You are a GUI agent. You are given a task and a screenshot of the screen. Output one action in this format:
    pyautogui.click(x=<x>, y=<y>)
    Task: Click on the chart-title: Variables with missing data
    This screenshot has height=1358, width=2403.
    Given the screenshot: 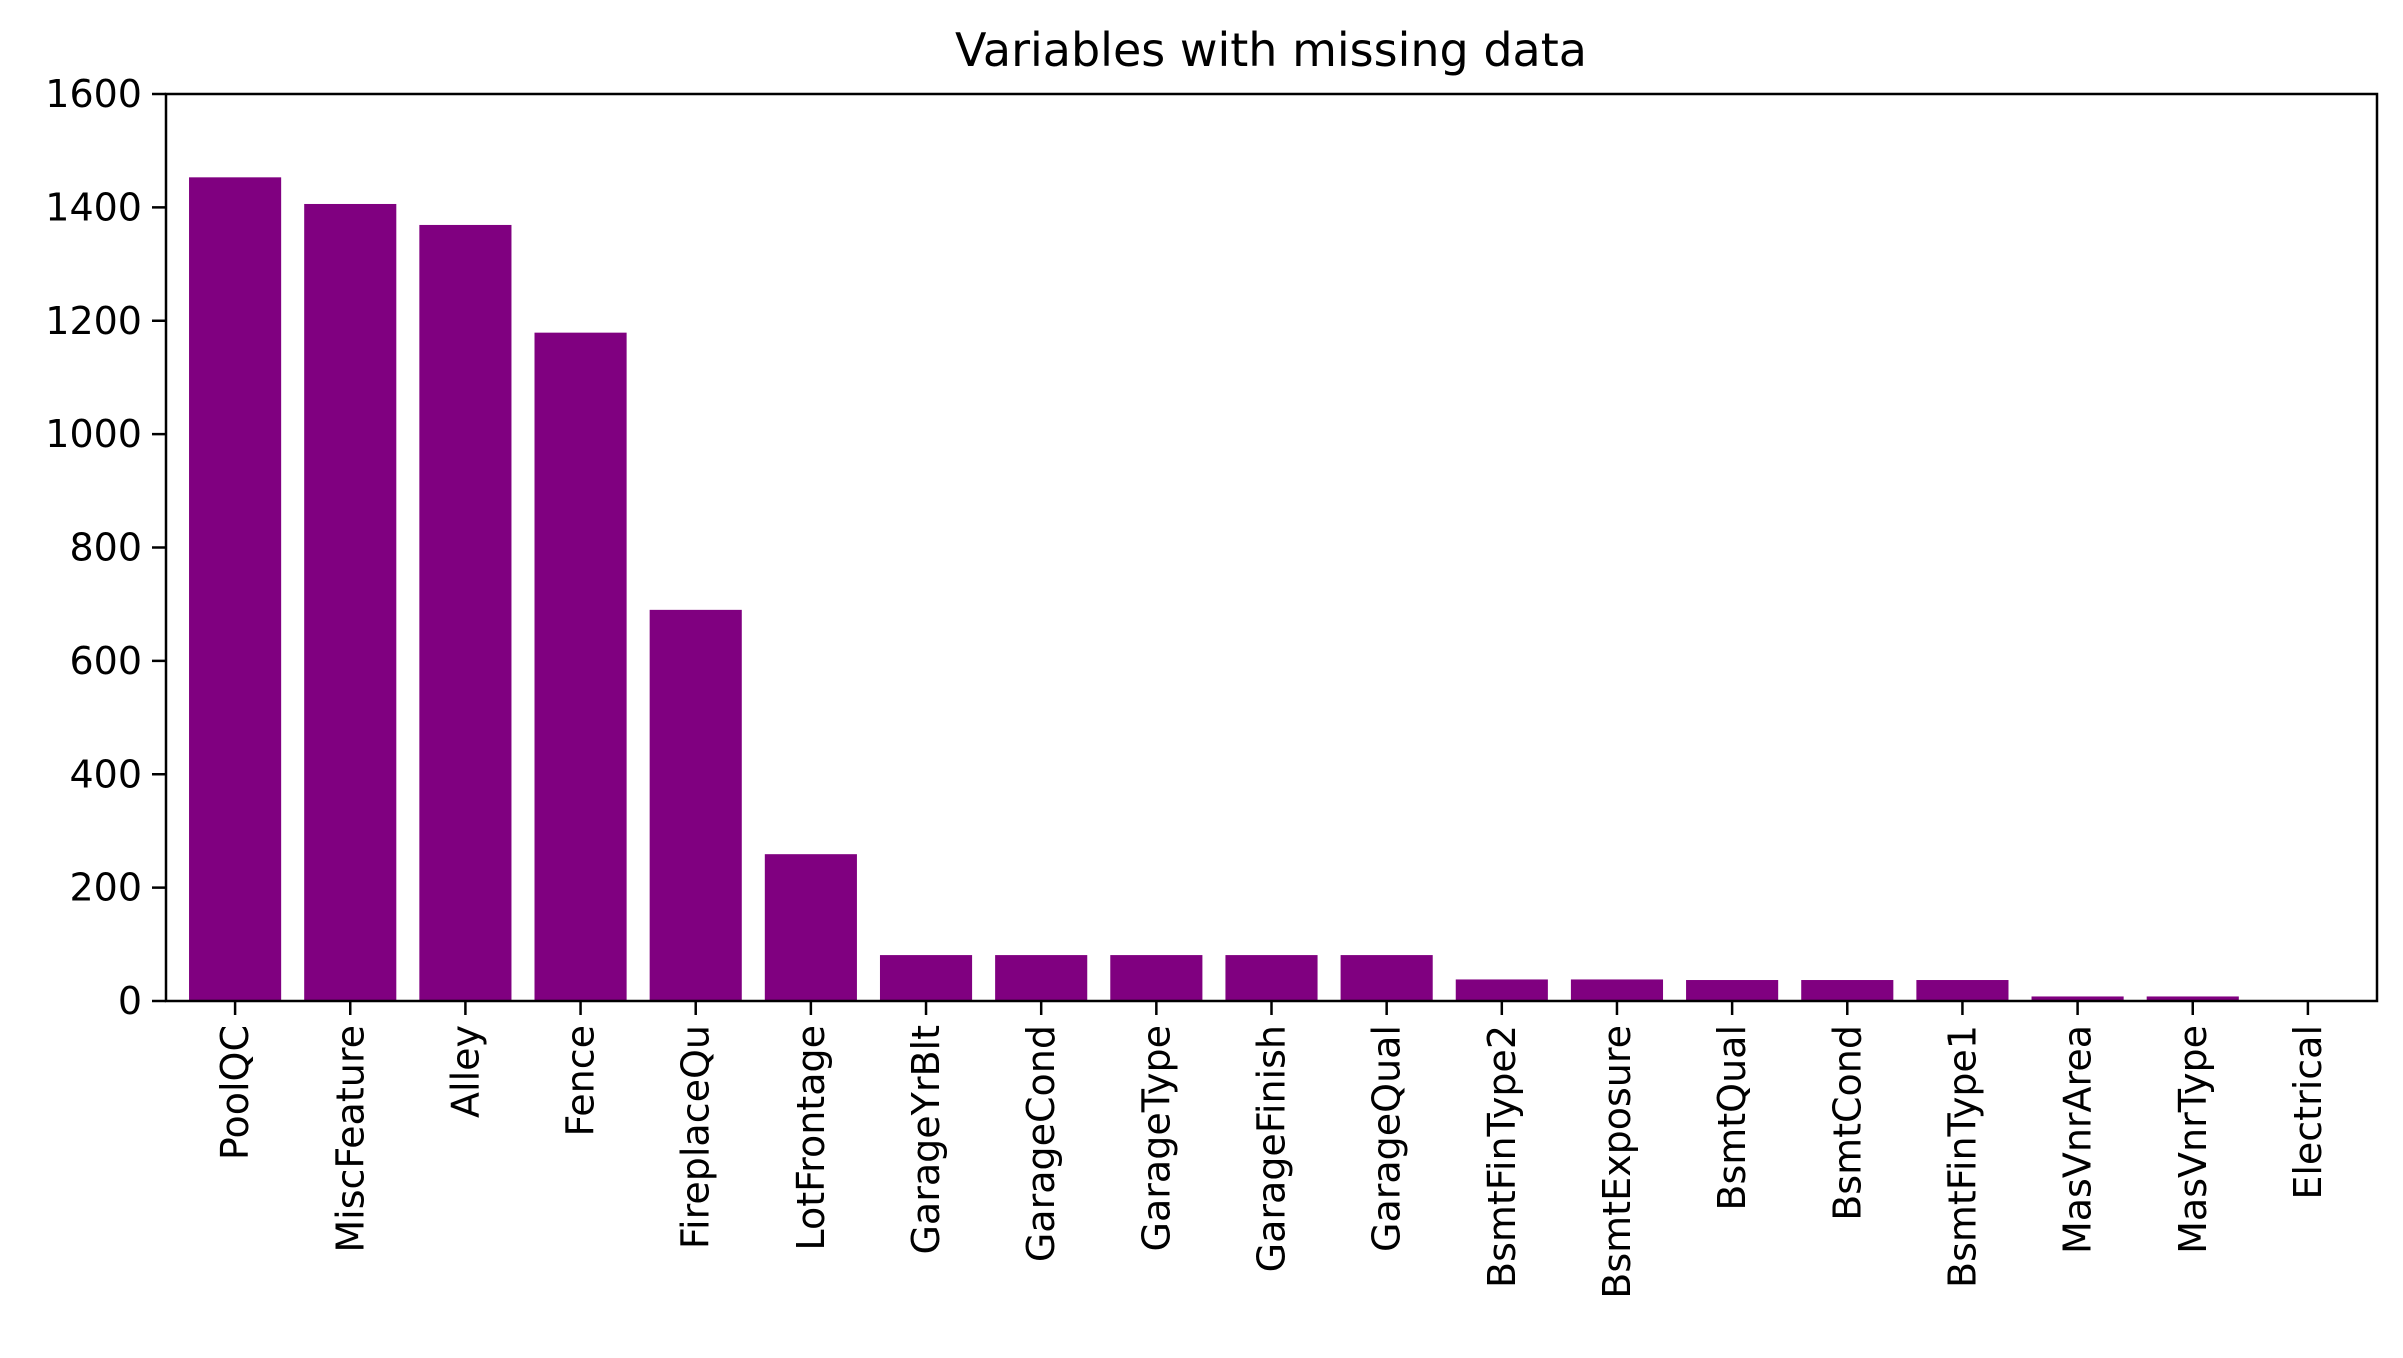 What is the action you would take?
    pyautogui.click(x=1271, y=50)
    